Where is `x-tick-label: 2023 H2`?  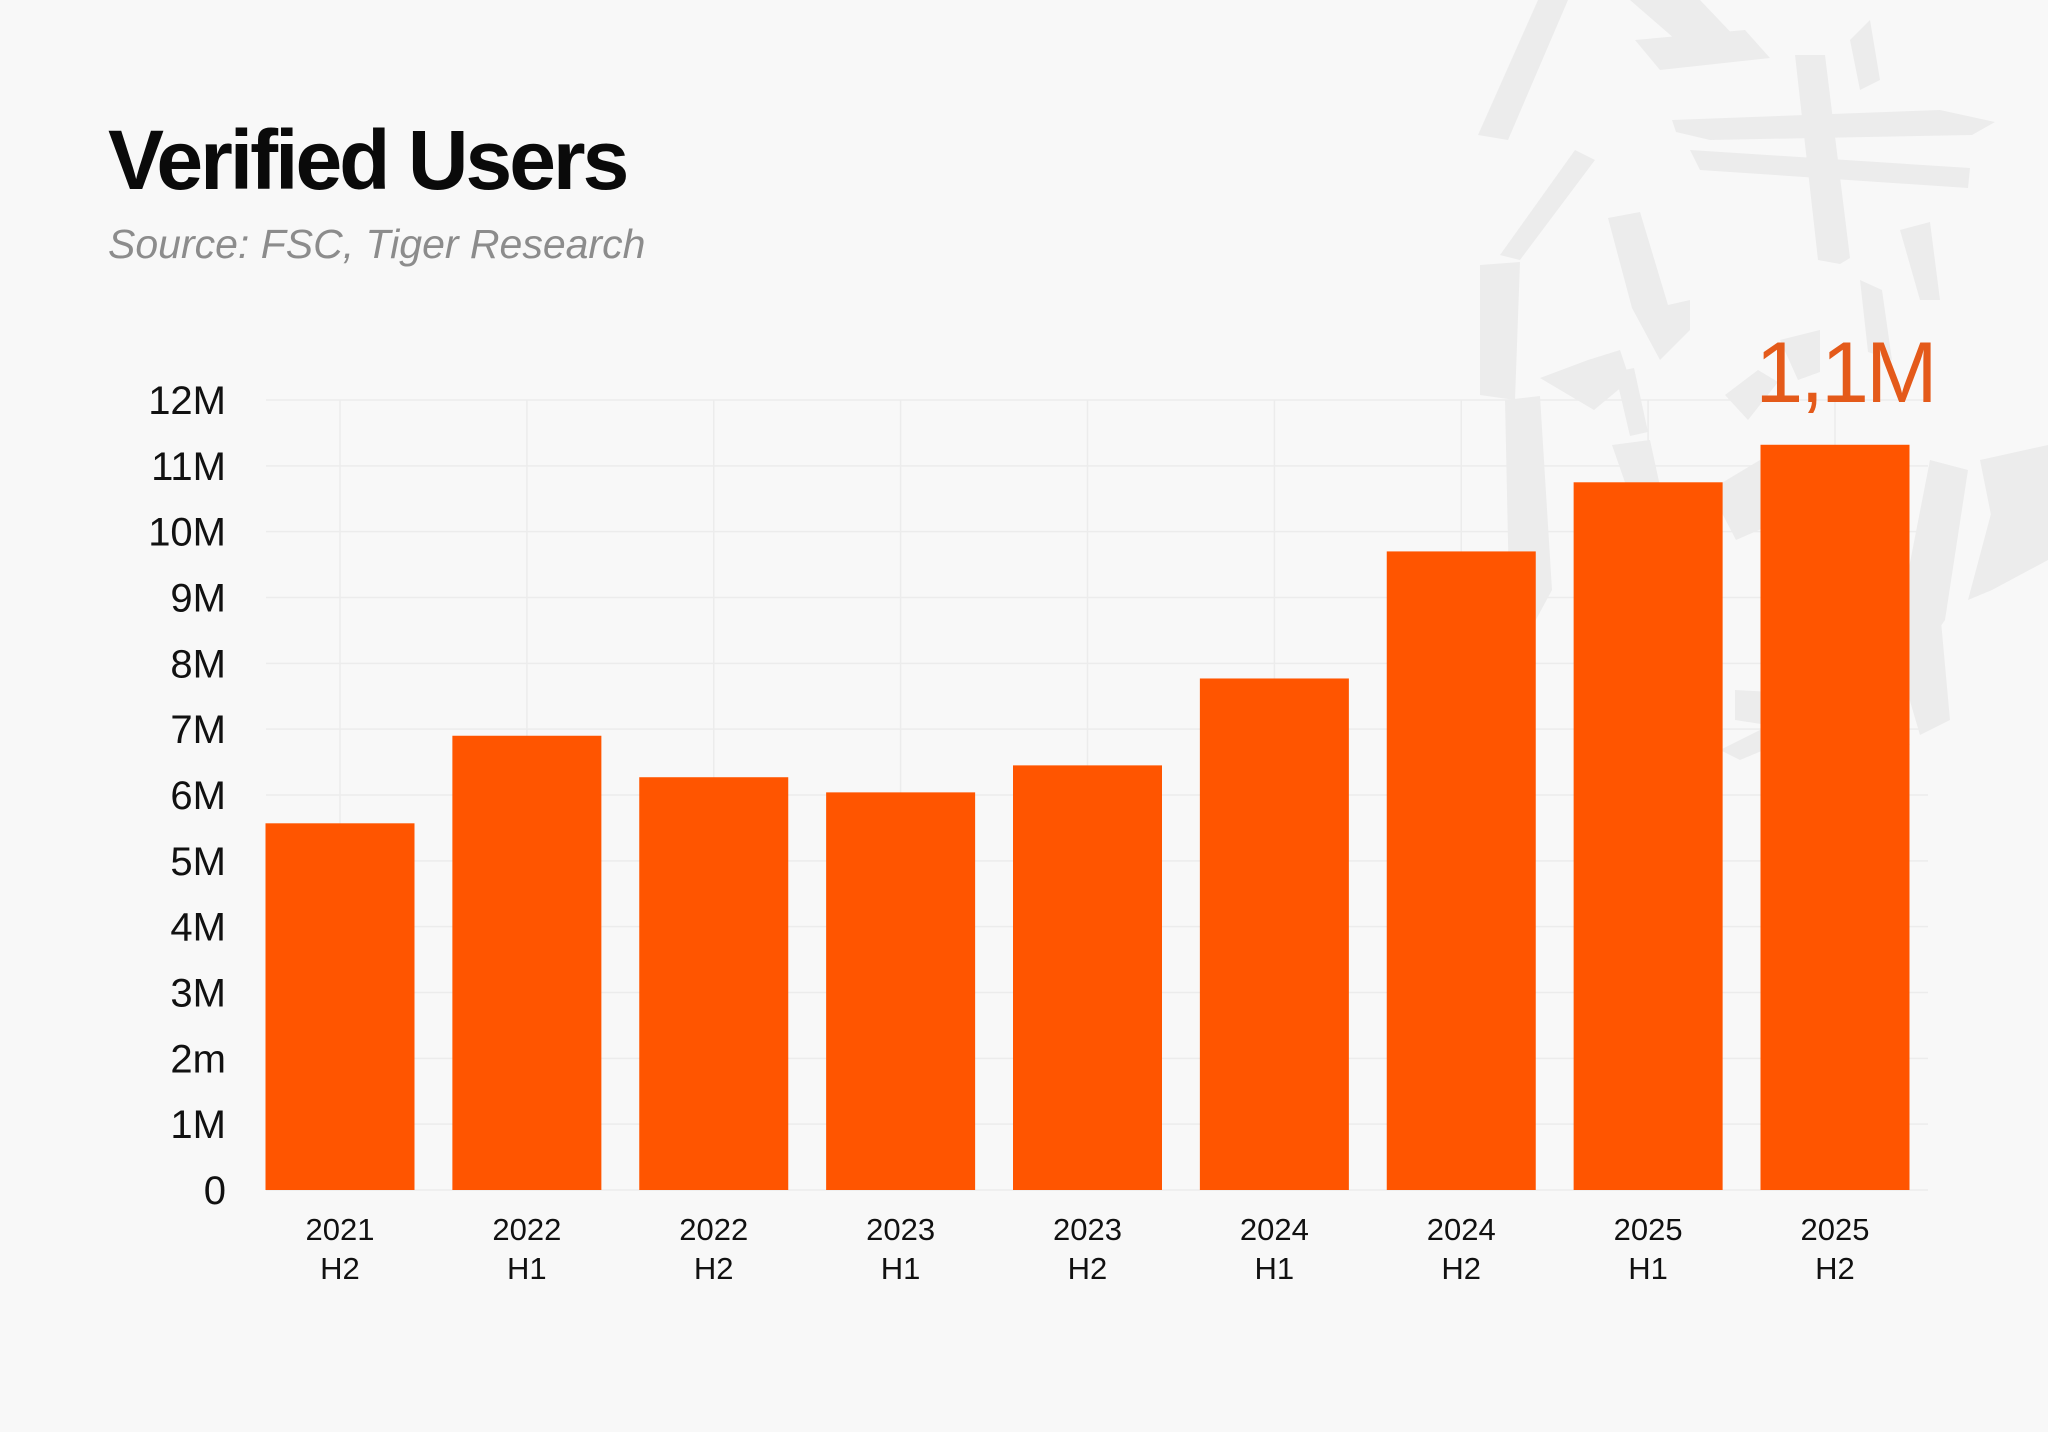
x-tick-label: 2023 H2 is located at coordinates (1087, 1249).